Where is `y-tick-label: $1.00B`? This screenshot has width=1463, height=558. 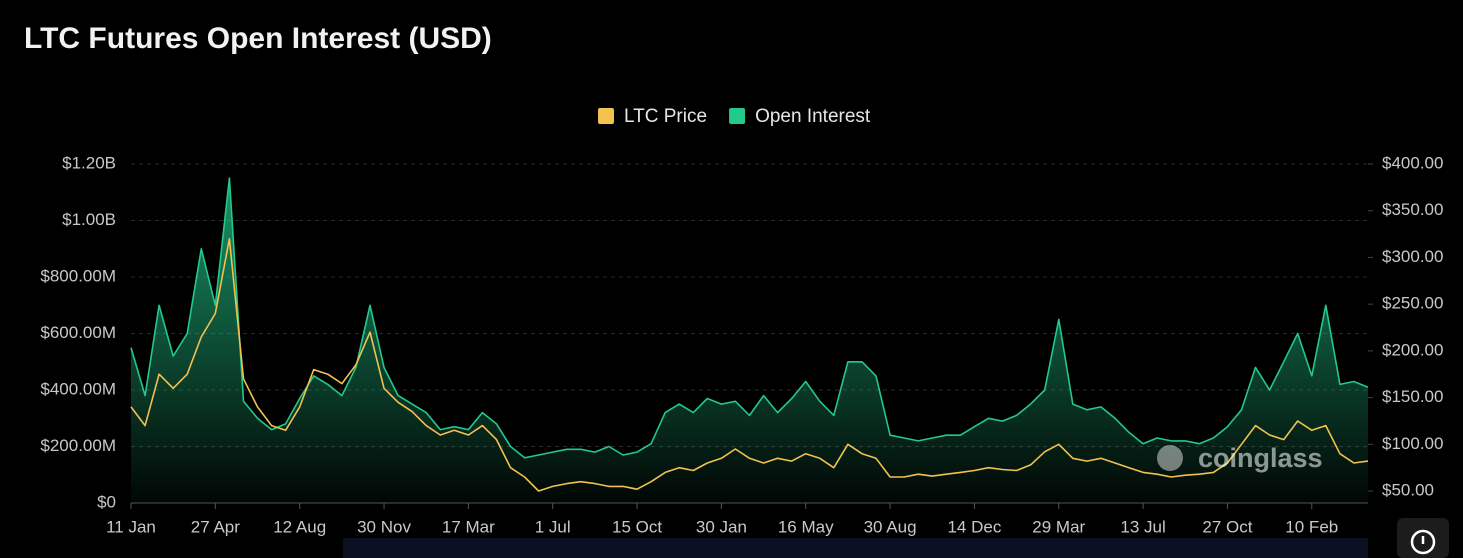 y-tick-label: $1.00B is located at coordinates (89, 219).